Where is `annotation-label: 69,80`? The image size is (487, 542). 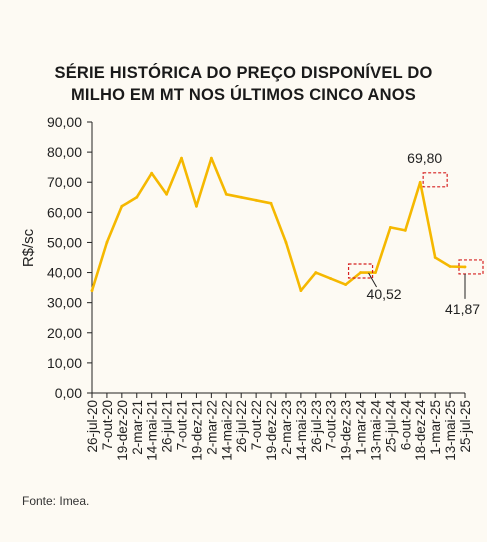 annotation-label: 69,80 is located at coordinates (424, 158).